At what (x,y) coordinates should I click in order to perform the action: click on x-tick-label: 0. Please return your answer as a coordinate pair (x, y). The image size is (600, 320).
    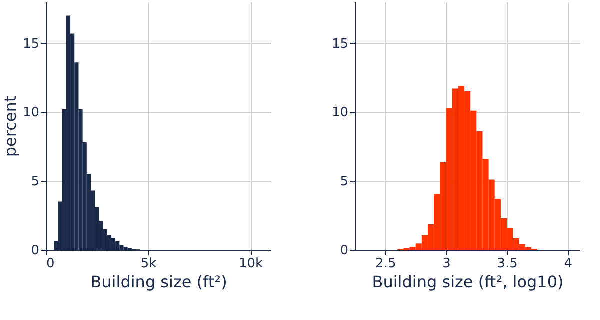
    Looking at the image, I should click on (50, 264).